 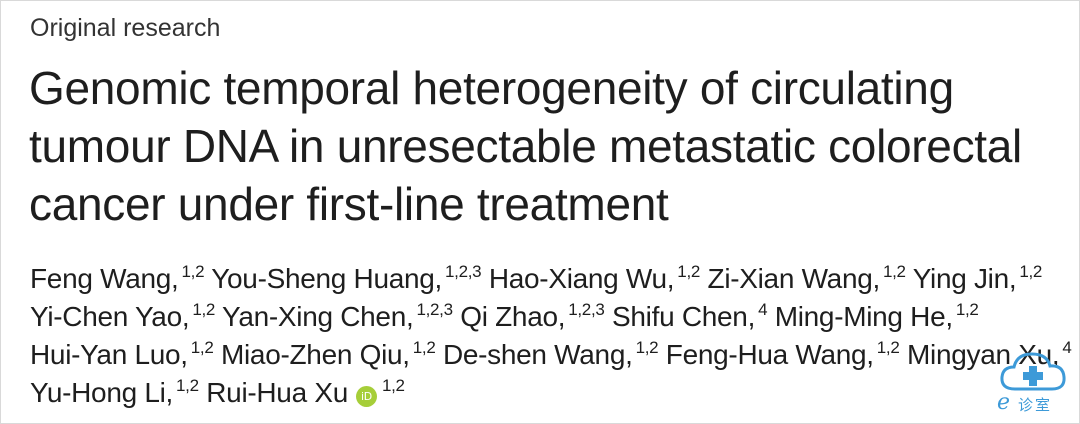 I want to click on cloud-cross-icon, so click(x=1033, y=371).